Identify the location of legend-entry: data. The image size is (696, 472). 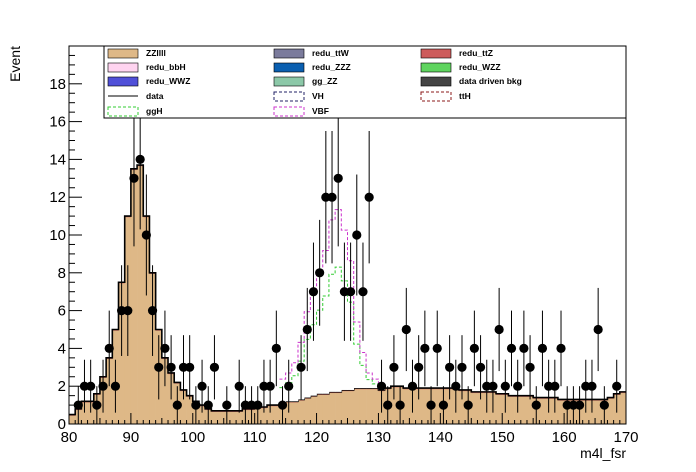
(136, 96).